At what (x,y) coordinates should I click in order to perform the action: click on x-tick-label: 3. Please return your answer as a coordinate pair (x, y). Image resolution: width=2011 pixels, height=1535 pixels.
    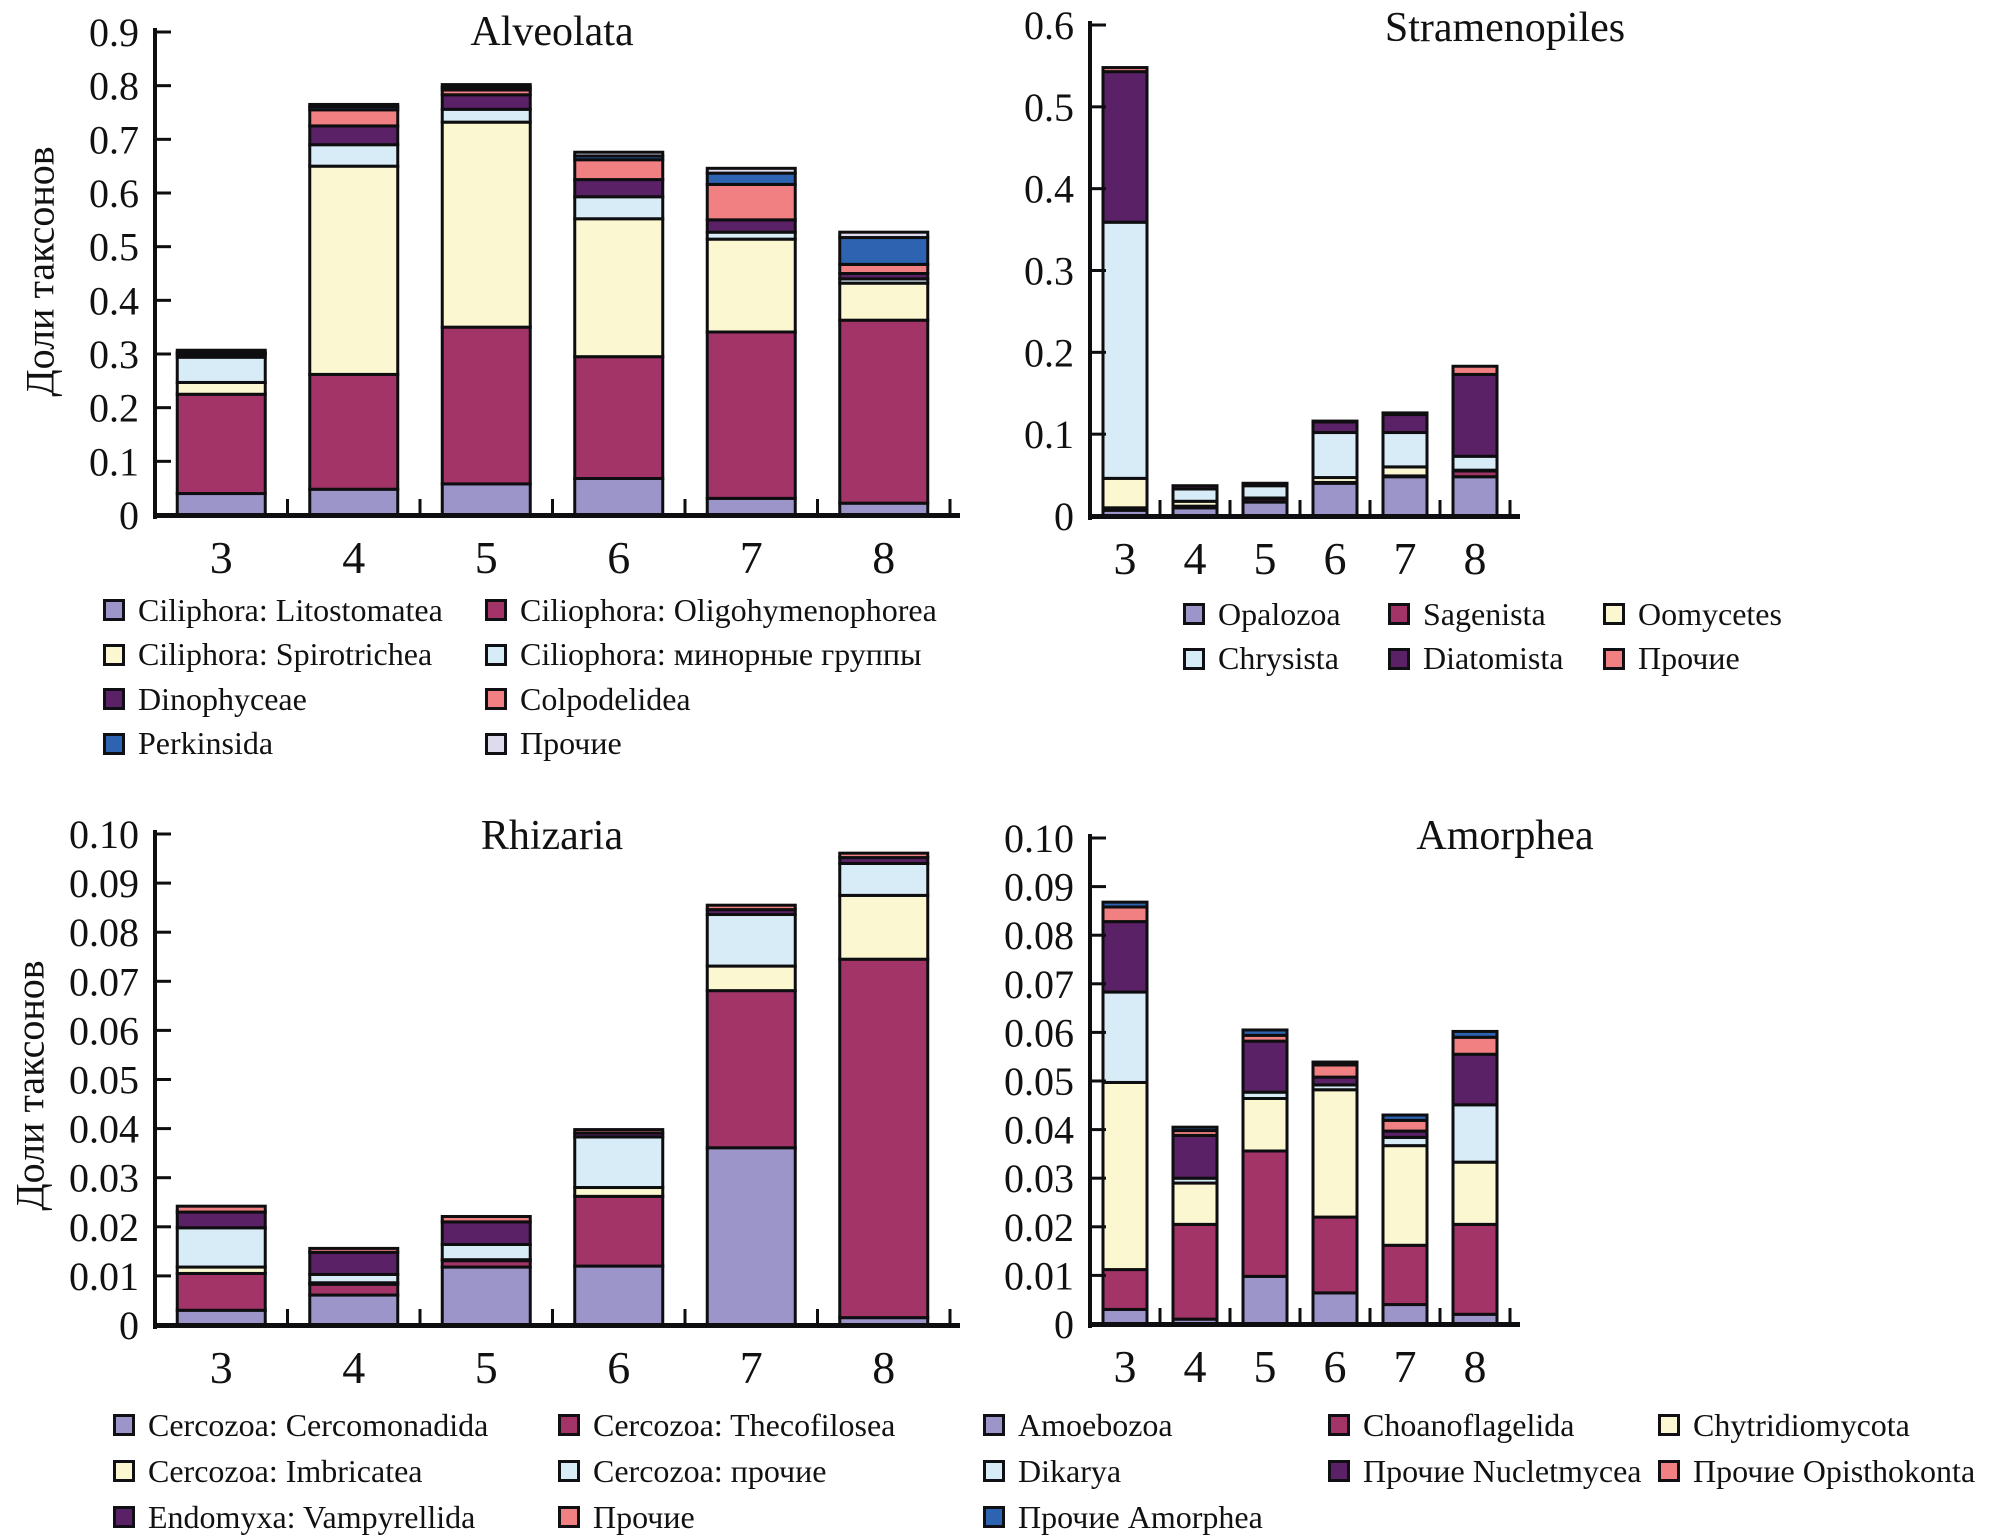
    Looking at the image, I should click on (1125, 1366).